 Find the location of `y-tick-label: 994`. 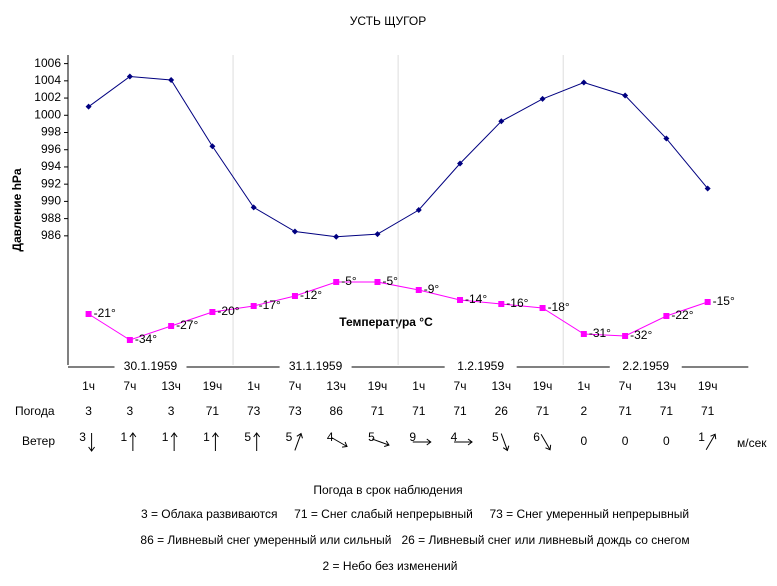

y-tick-label: 994 is located at coordinates (51, 166).